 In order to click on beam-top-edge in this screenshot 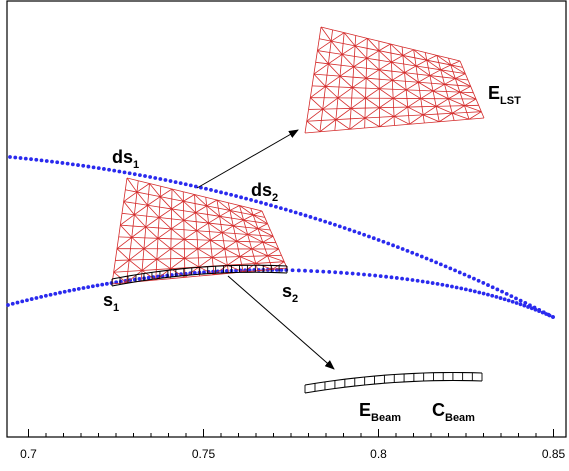, I will do `click(199, 272)`.